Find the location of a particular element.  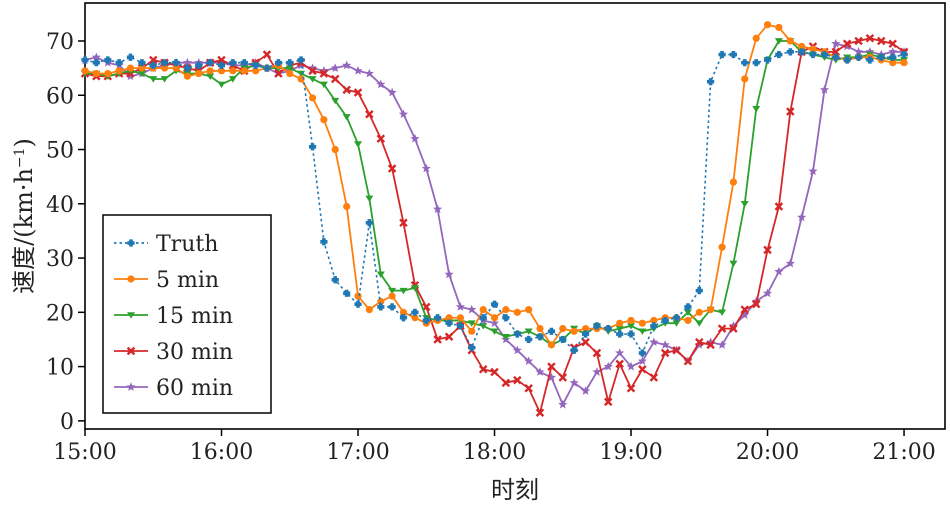

y-tick-label: 40 is located at coordinates (60, 205).